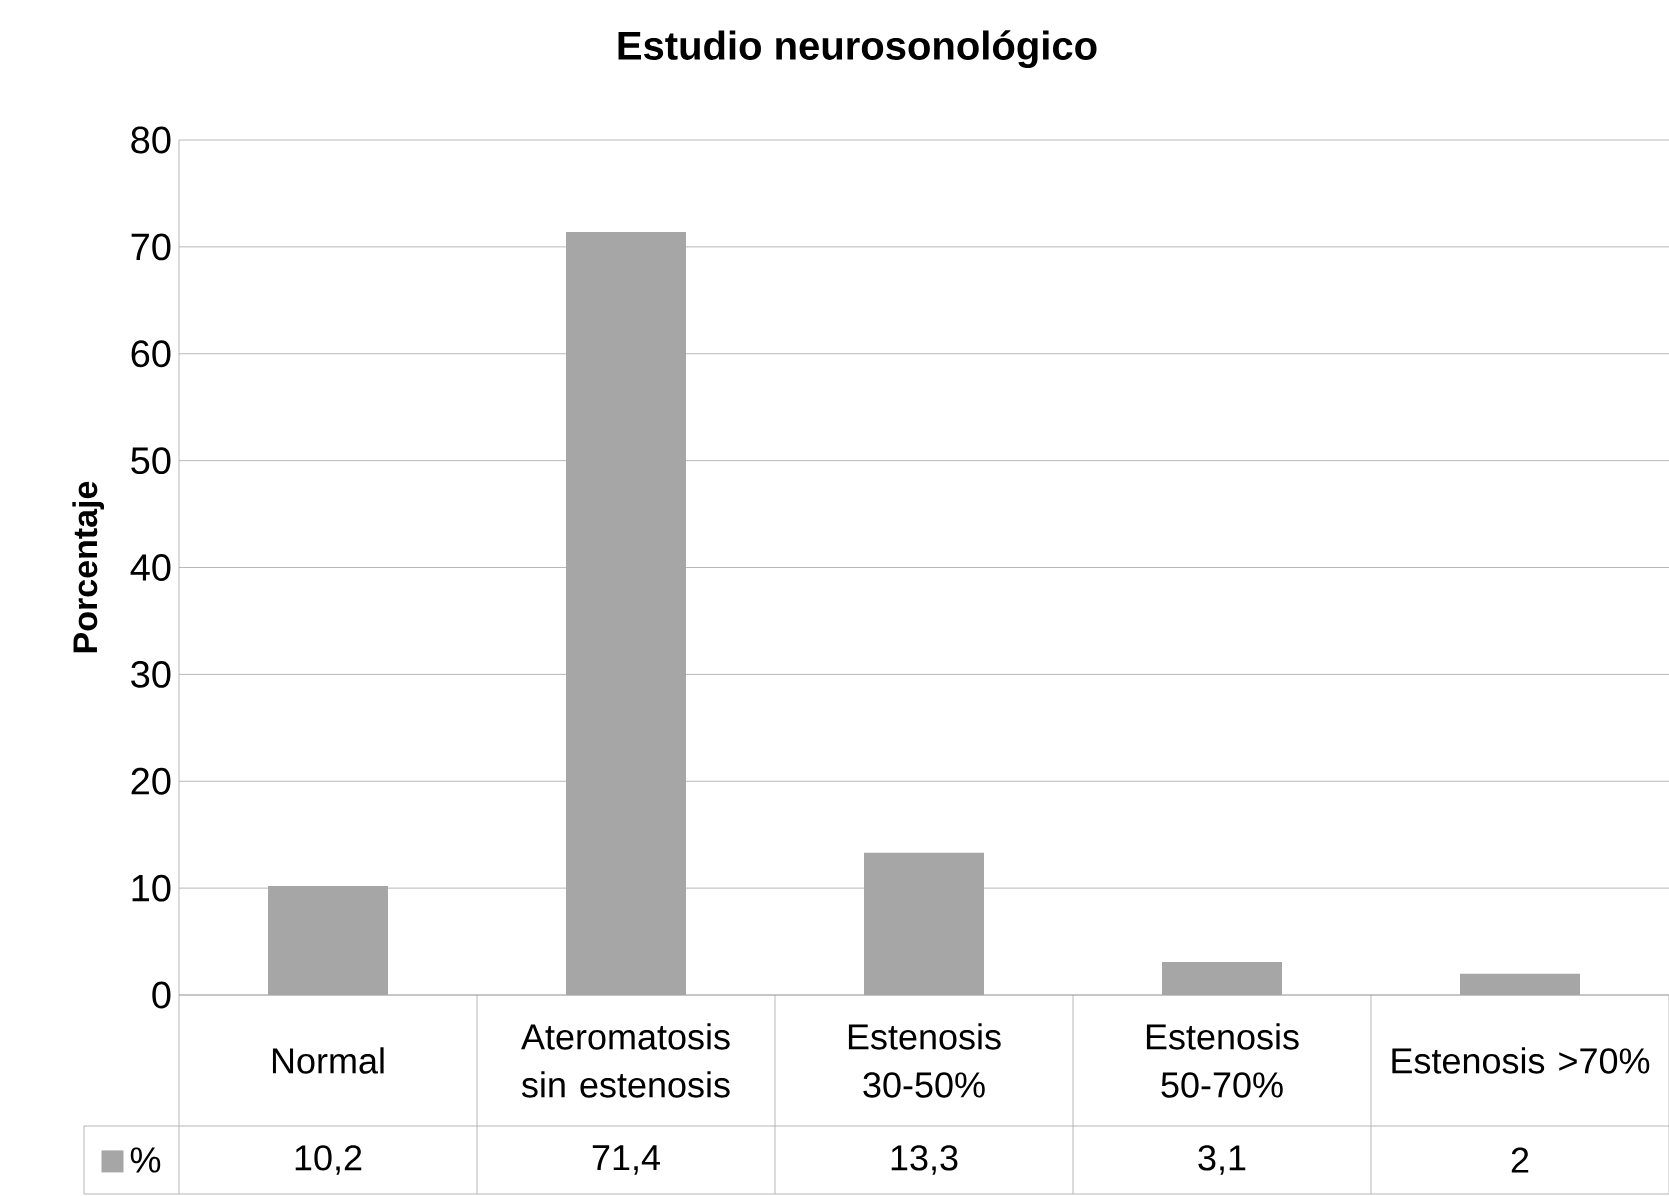  What do you see at coordinates (328, 1160) in the screenshot?
I see `data-label: 10,2` at bounding box center [328, 1160].